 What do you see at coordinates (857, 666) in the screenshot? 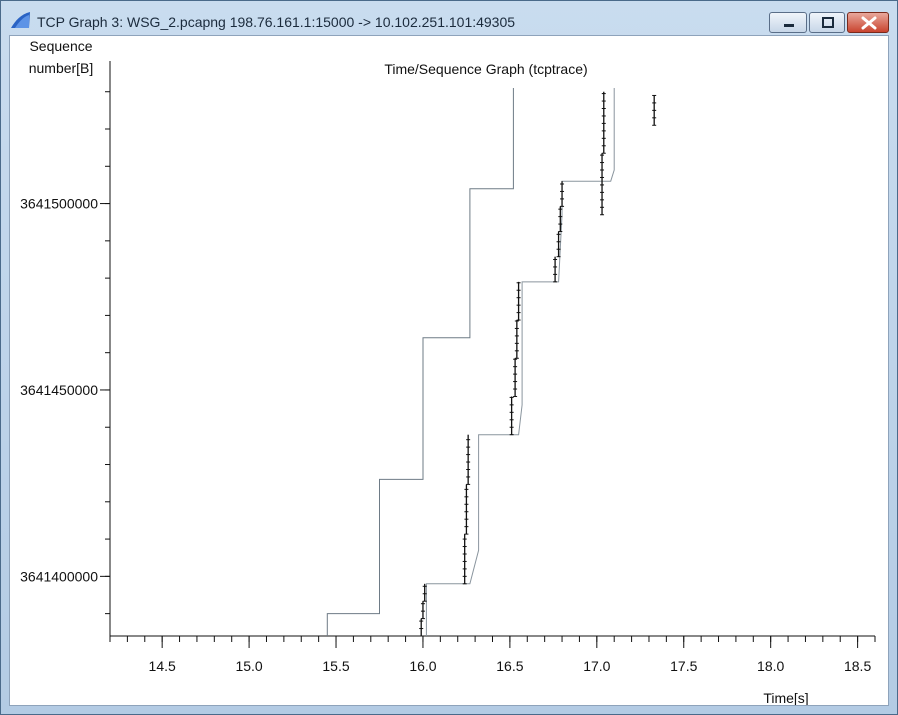
I see `x-tick-label: 18.5` at bounding box center [857, 666].